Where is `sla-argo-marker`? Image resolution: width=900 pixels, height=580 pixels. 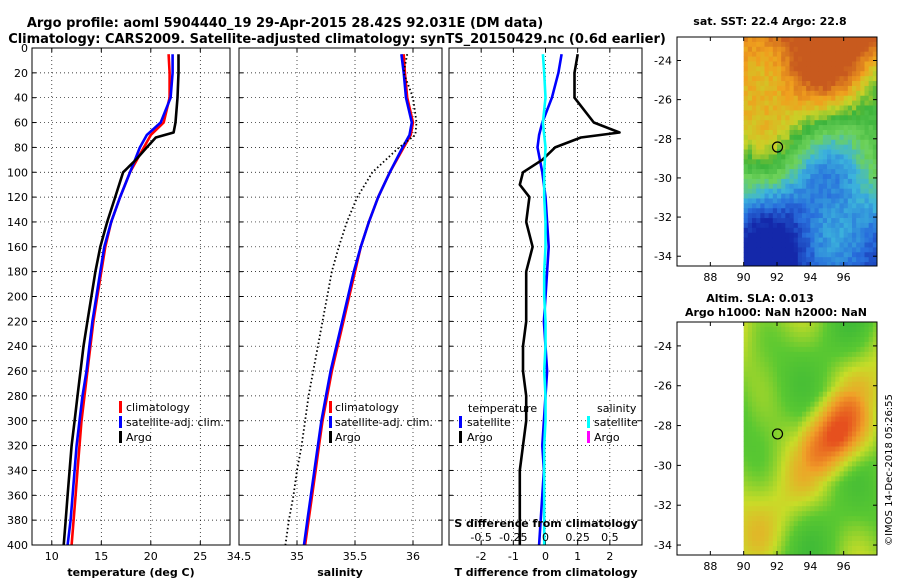 sla-argo-marker is located at coordinates (777, 434).